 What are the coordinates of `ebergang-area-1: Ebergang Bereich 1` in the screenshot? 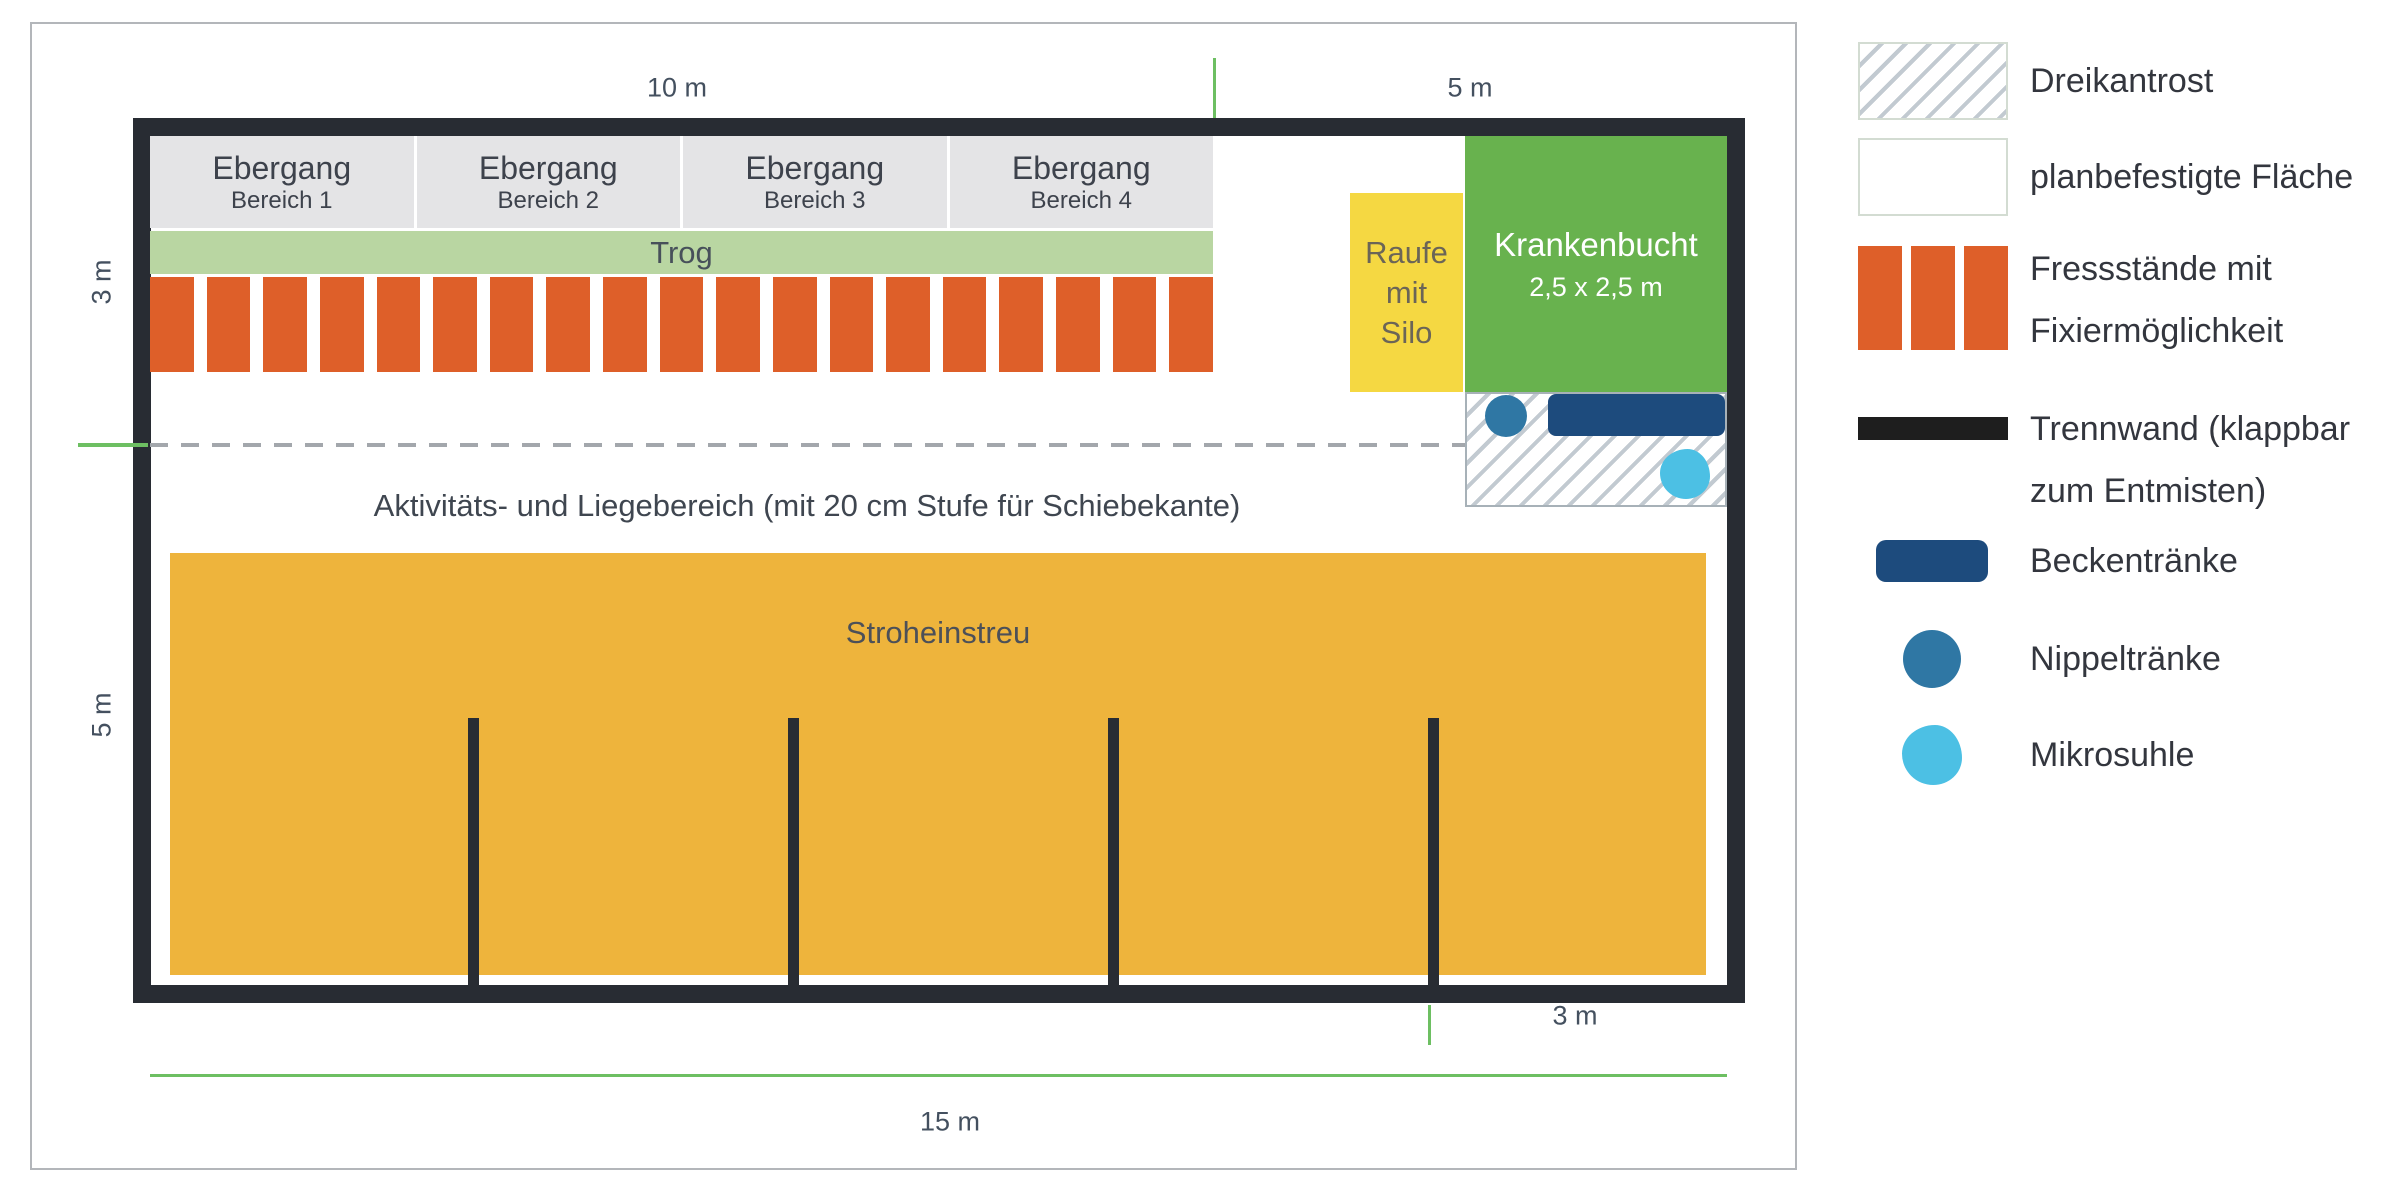 It's located at (282, 182).